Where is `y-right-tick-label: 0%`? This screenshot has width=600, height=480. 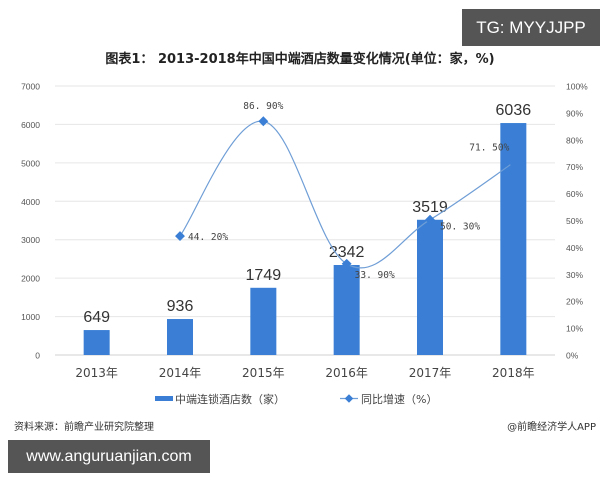
y-right-tick-label: 0% is located at coordinates (572, 356).